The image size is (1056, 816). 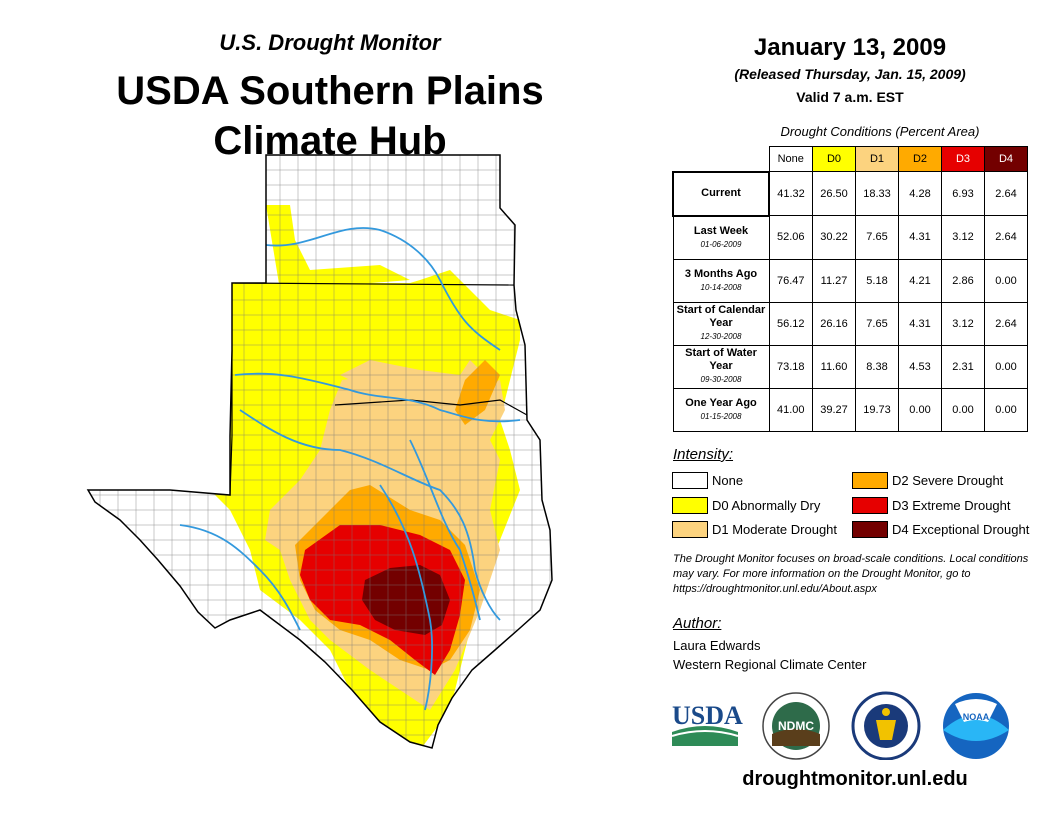 I want to click on table-row: Current 41.32 26.50 18.33 4.28 6.93 2.64, so click(x=850, y=193).